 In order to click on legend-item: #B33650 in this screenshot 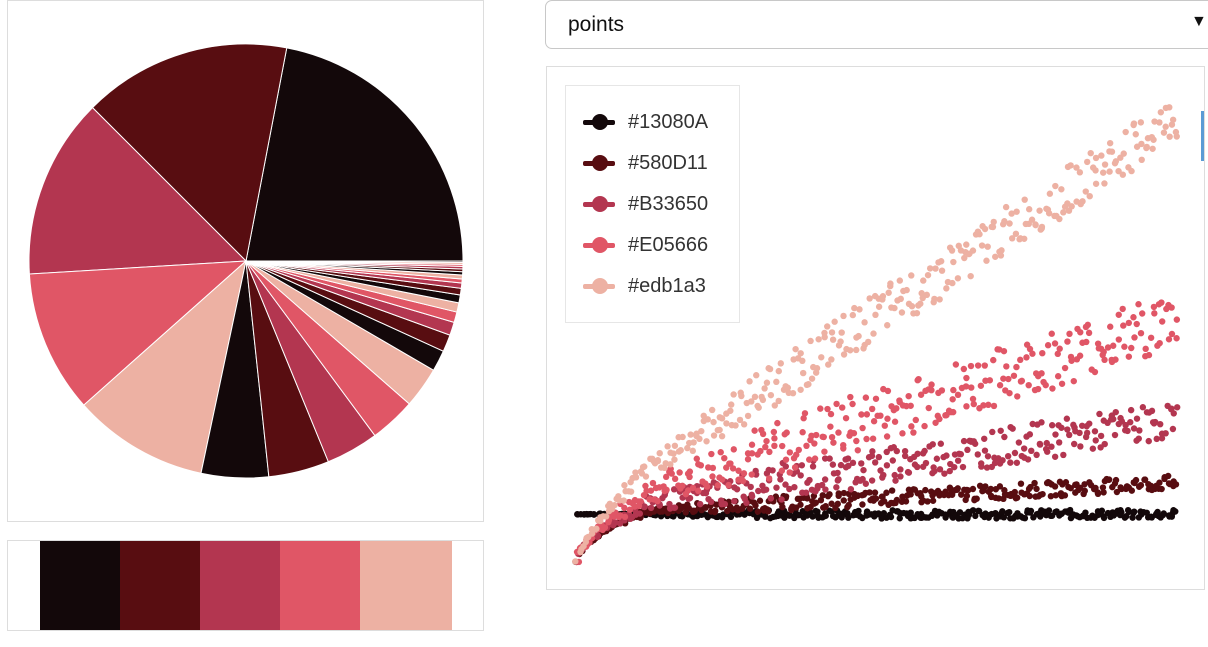, I will do `click(657, 204)`.